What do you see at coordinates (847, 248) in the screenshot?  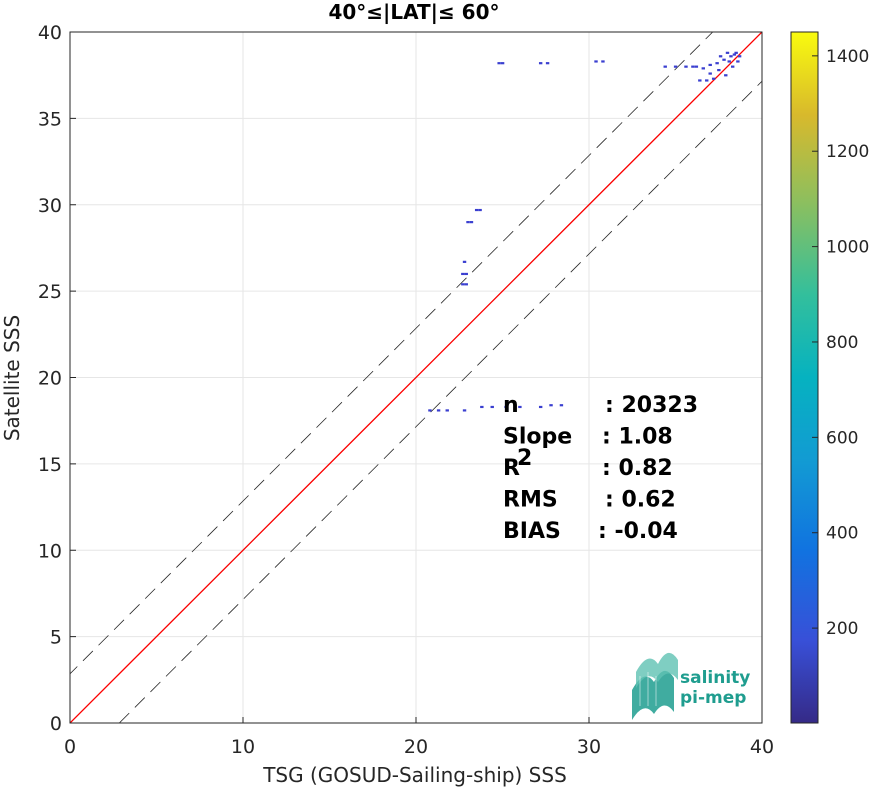 I see `colorbar-tick-label: 1000` at bounding box center [847, 248].